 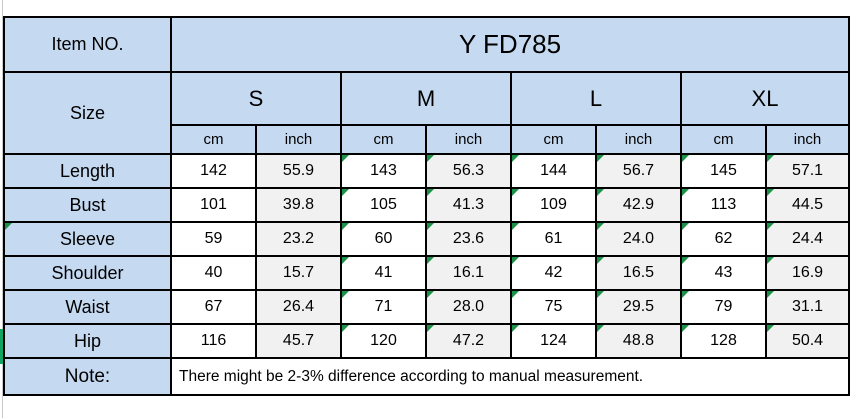 What do you see at coordinates (638, 273) in the screenshot?
I see `value-cell: 16.5` at bounding box center [638, 273].